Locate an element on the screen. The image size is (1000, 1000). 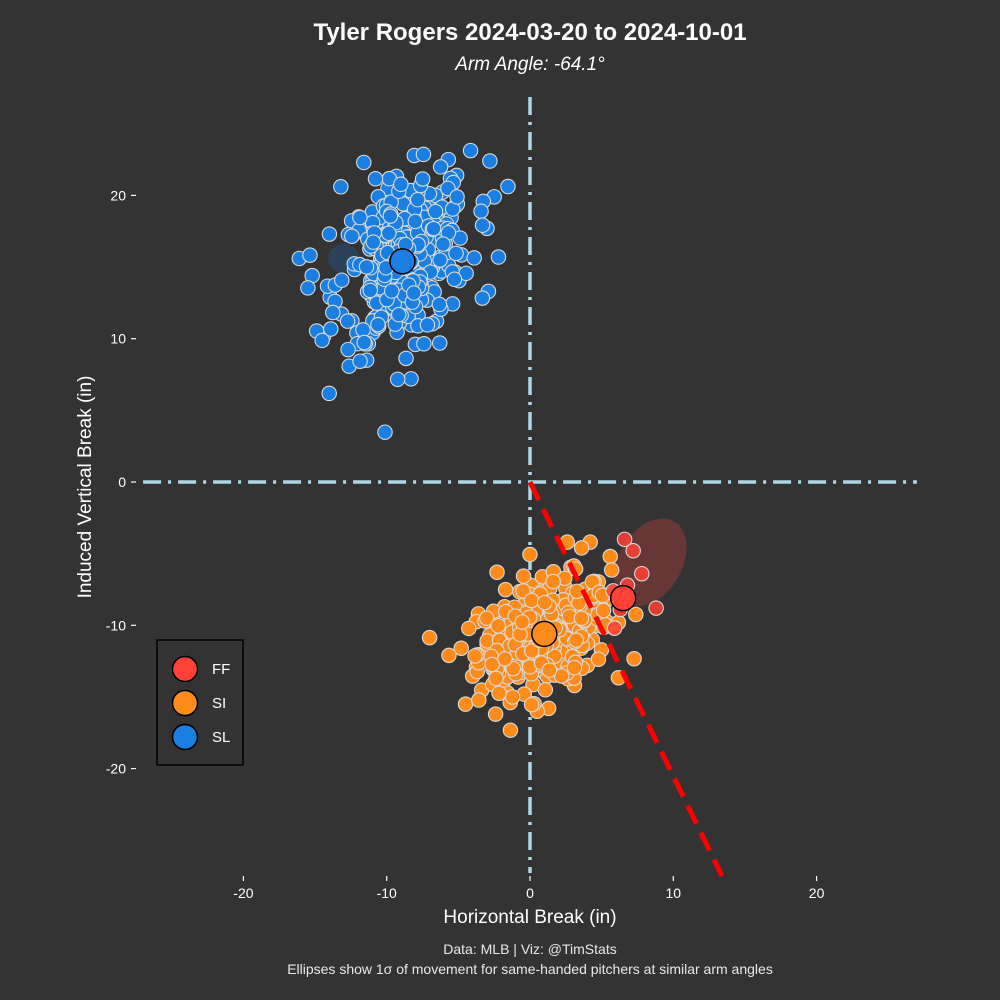
x-axis: -20 -10 0 10 20 is located at coordinates (529, 888).